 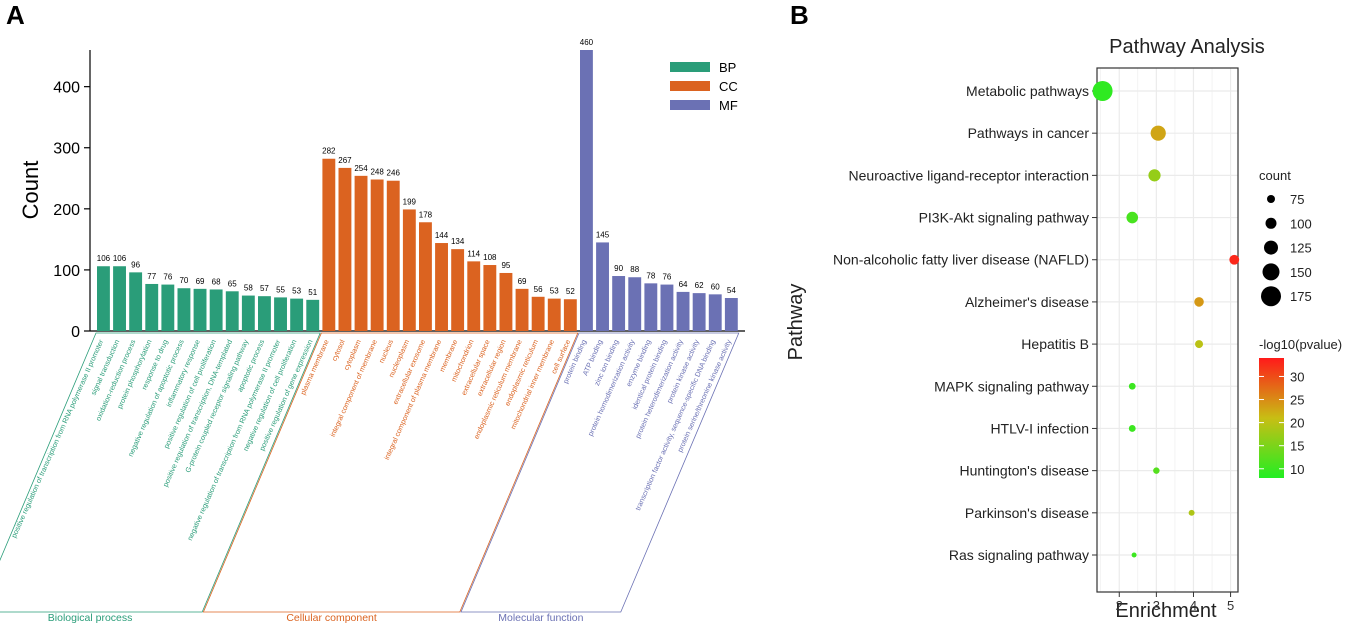 I want to click on pathway-label: Ras signaling pathway, so click(x=1019, y=555).